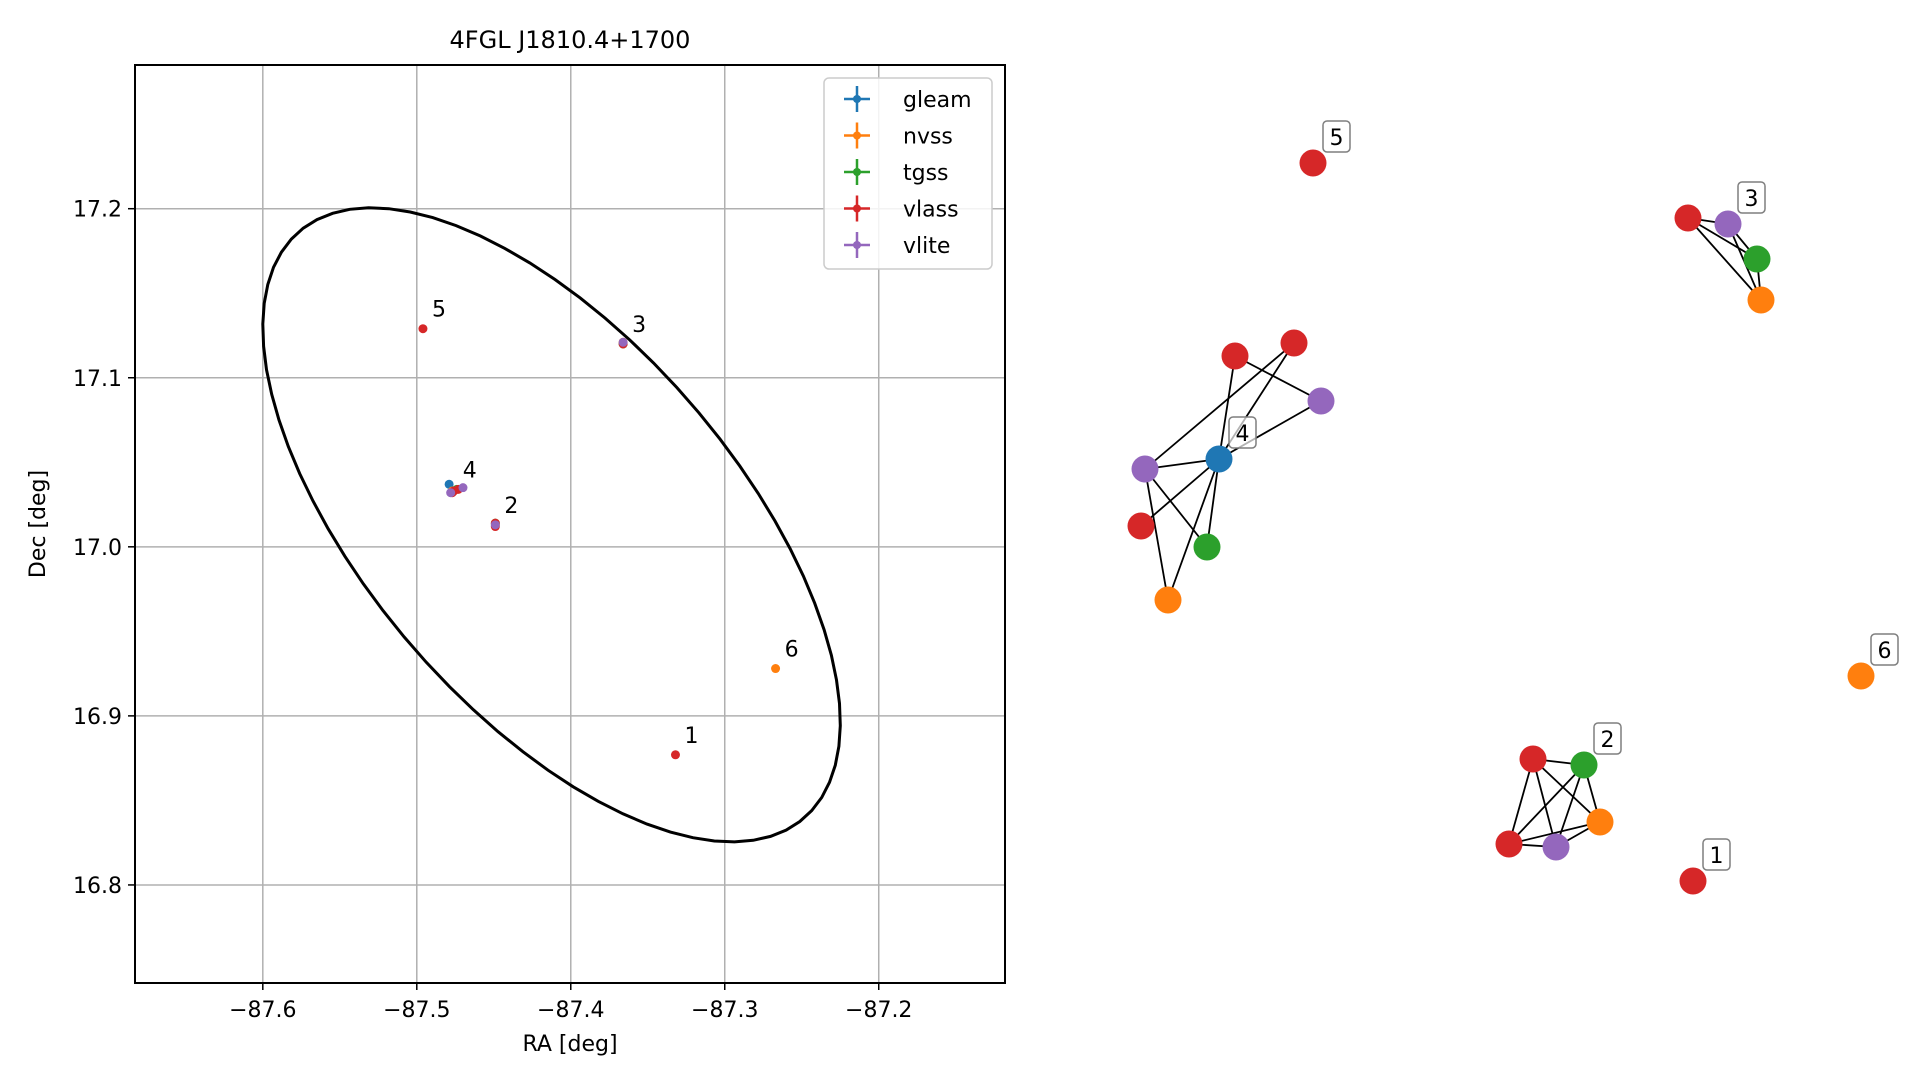 This screenshot has height=1080, width=1919. I want to click on y-tick-label: 17.1, so click(97, 379).